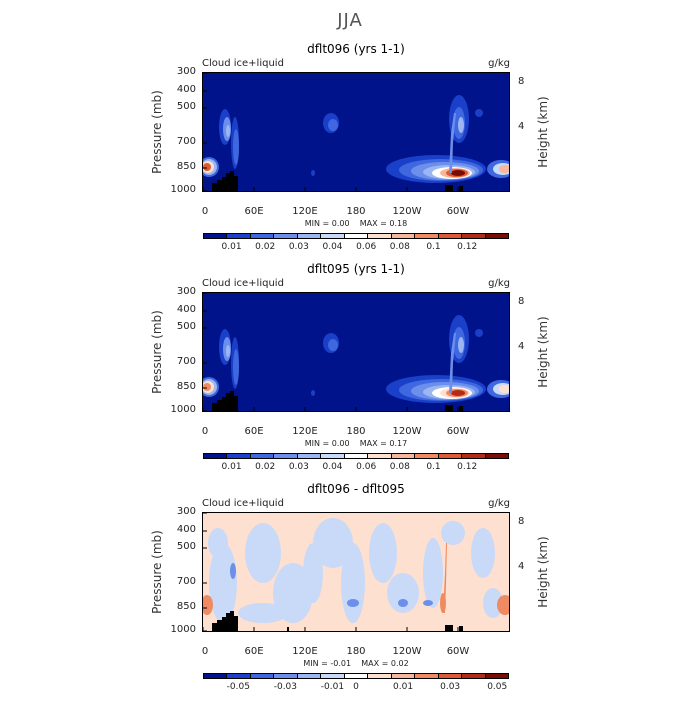 The height and width of the screenshot is (712, 700). I want to click on min-max-readout: MIN = 0.00 MAX = 0.18, so click(356, 223).